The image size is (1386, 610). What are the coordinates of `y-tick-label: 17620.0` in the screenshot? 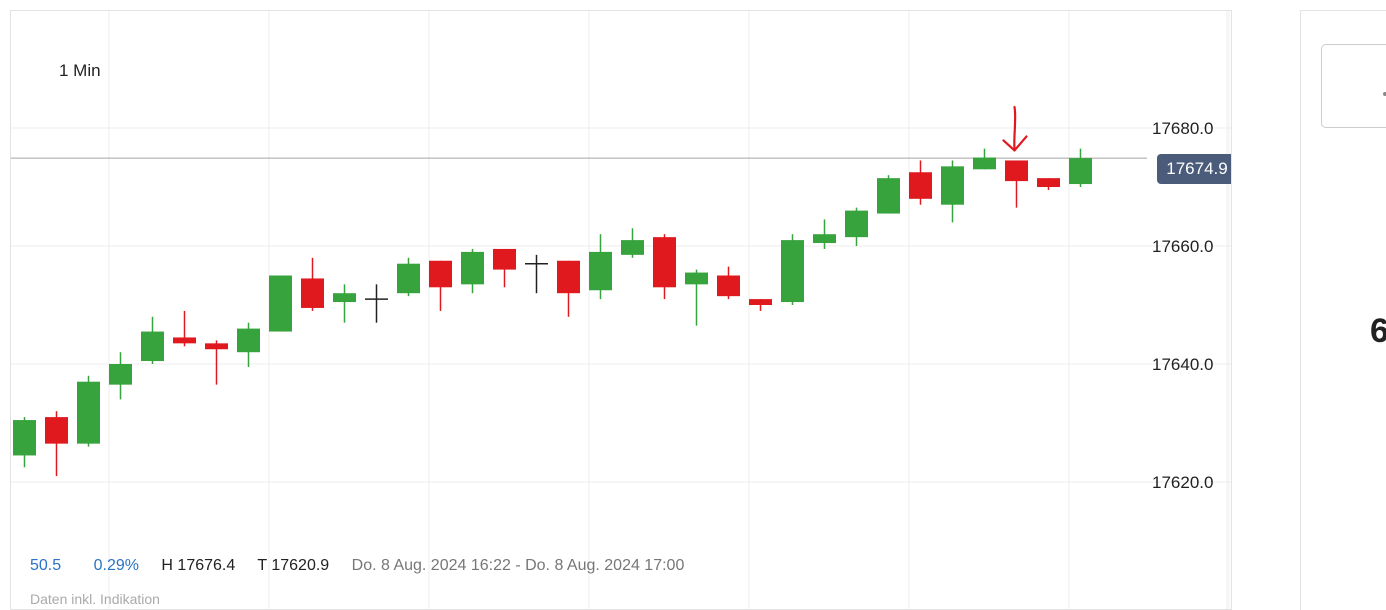 It's located at (1182, 482).